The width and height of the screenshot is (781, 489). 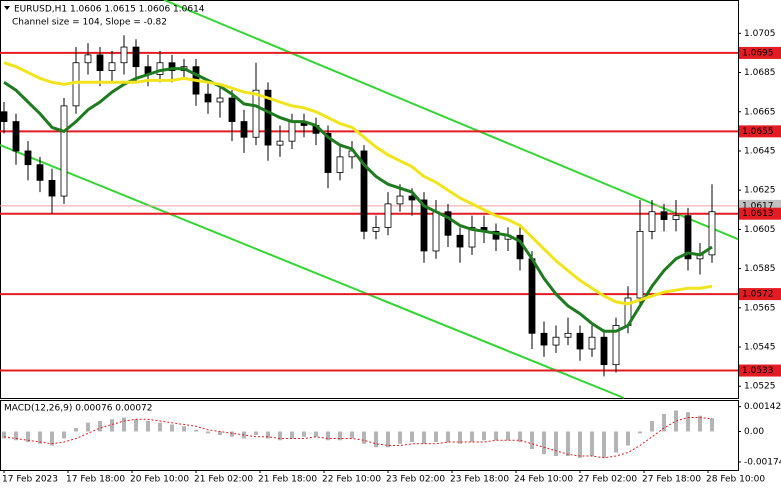 I want to click on x-tick-label: 20 Feb 10:00, so click(x=159, y=480).